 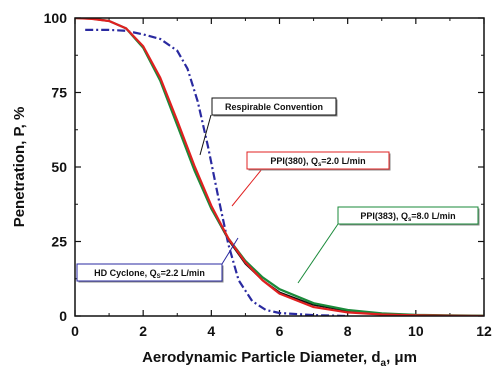 What do you see at coordinates (280, 331) in the screenshot?
I see `x-tick-label: 6` at bounding box center [280, 331].